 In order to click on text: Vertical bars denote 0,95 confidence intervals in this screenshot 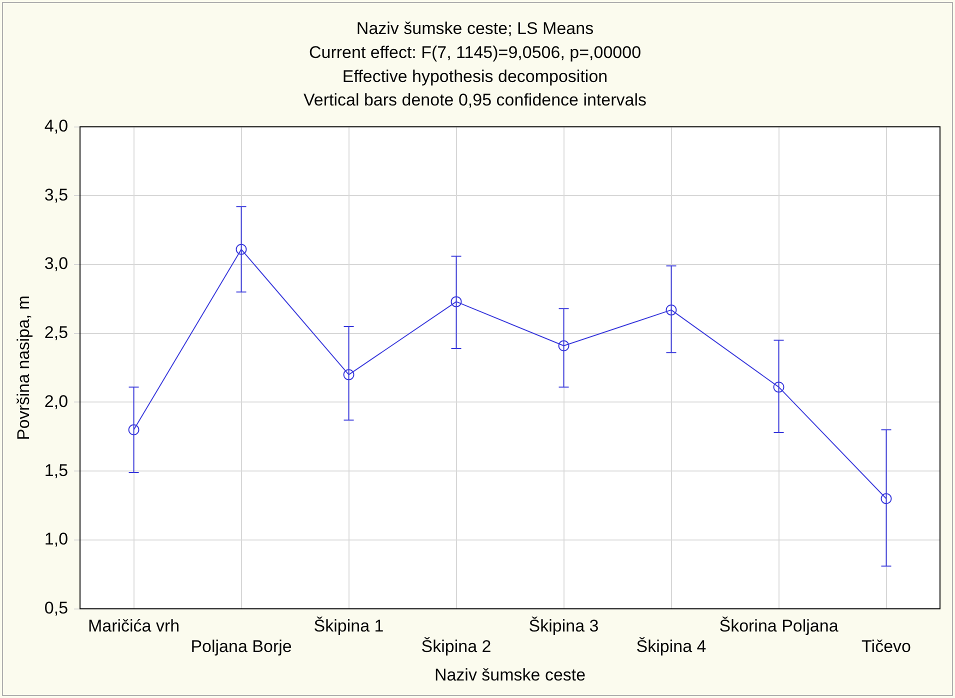, I will do `click(475, 100)`.